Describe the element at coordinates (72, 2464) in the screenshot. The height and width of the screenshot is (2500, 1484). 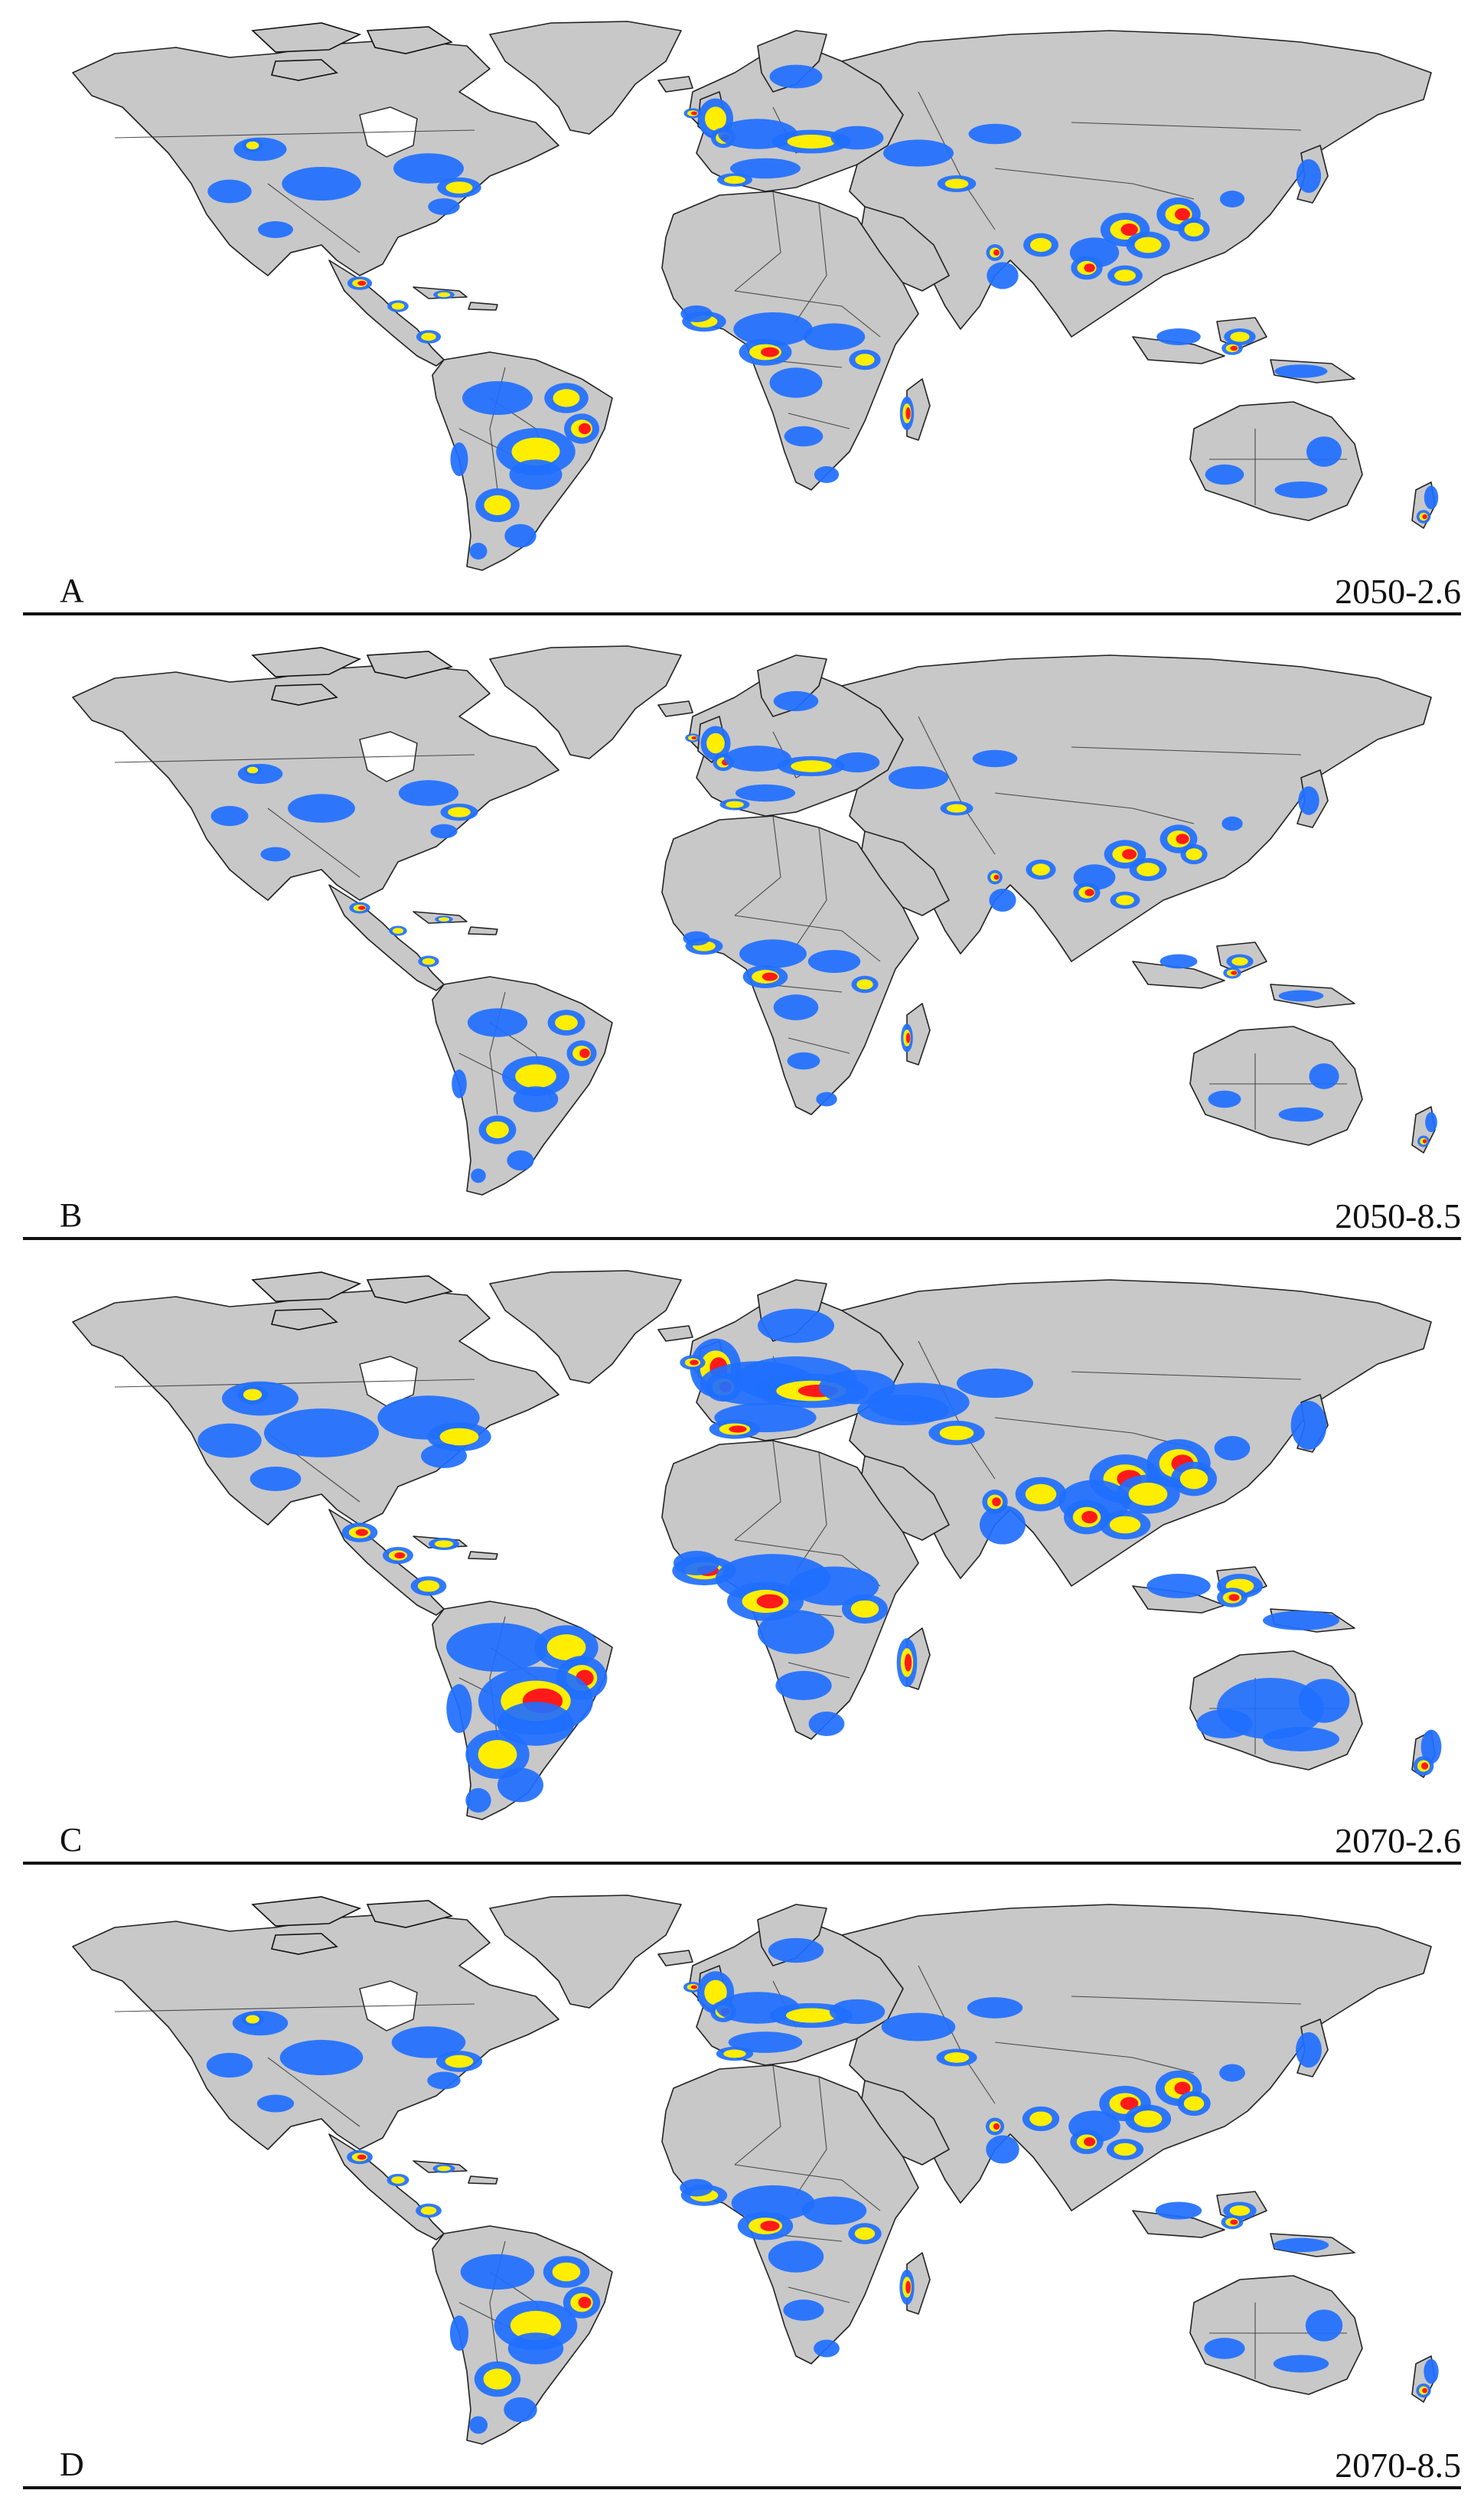
I see `panel-letter: D` at that location.